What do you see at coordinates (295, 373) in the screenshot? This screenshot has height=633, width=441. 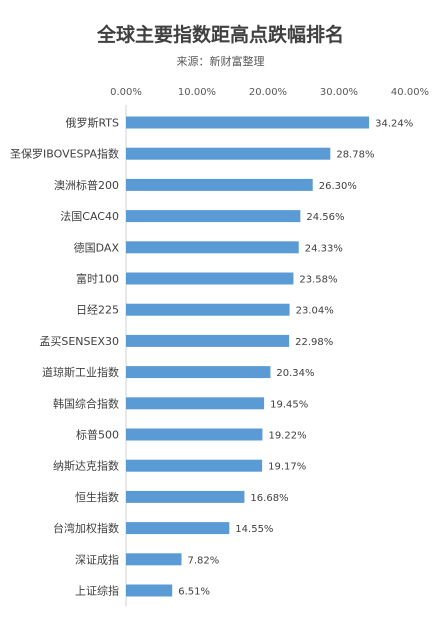 I see `data-label: 20.34%` at bounding box center [295, 373].